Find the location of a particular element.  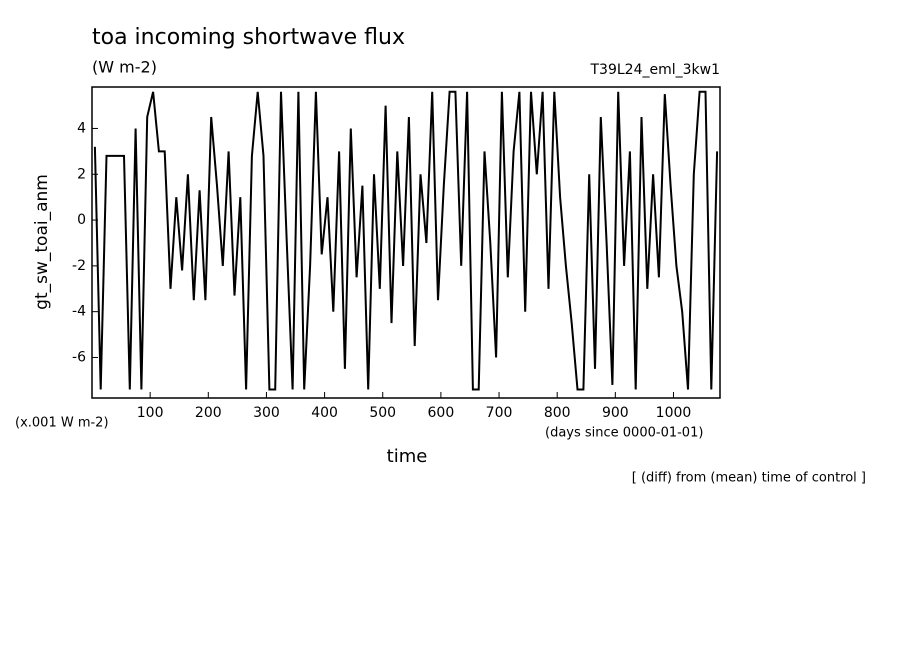

y-tick-label: -2 is located at coordinates (79, 266).